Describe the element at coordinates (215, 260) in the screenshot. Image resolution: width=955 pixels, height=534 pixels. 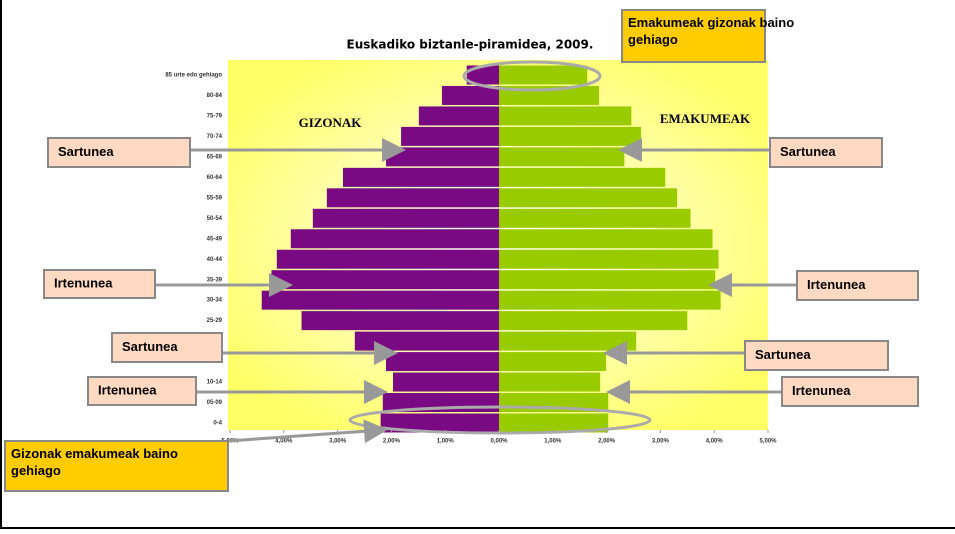
I see `y-tick-label: 40-44` at that location.